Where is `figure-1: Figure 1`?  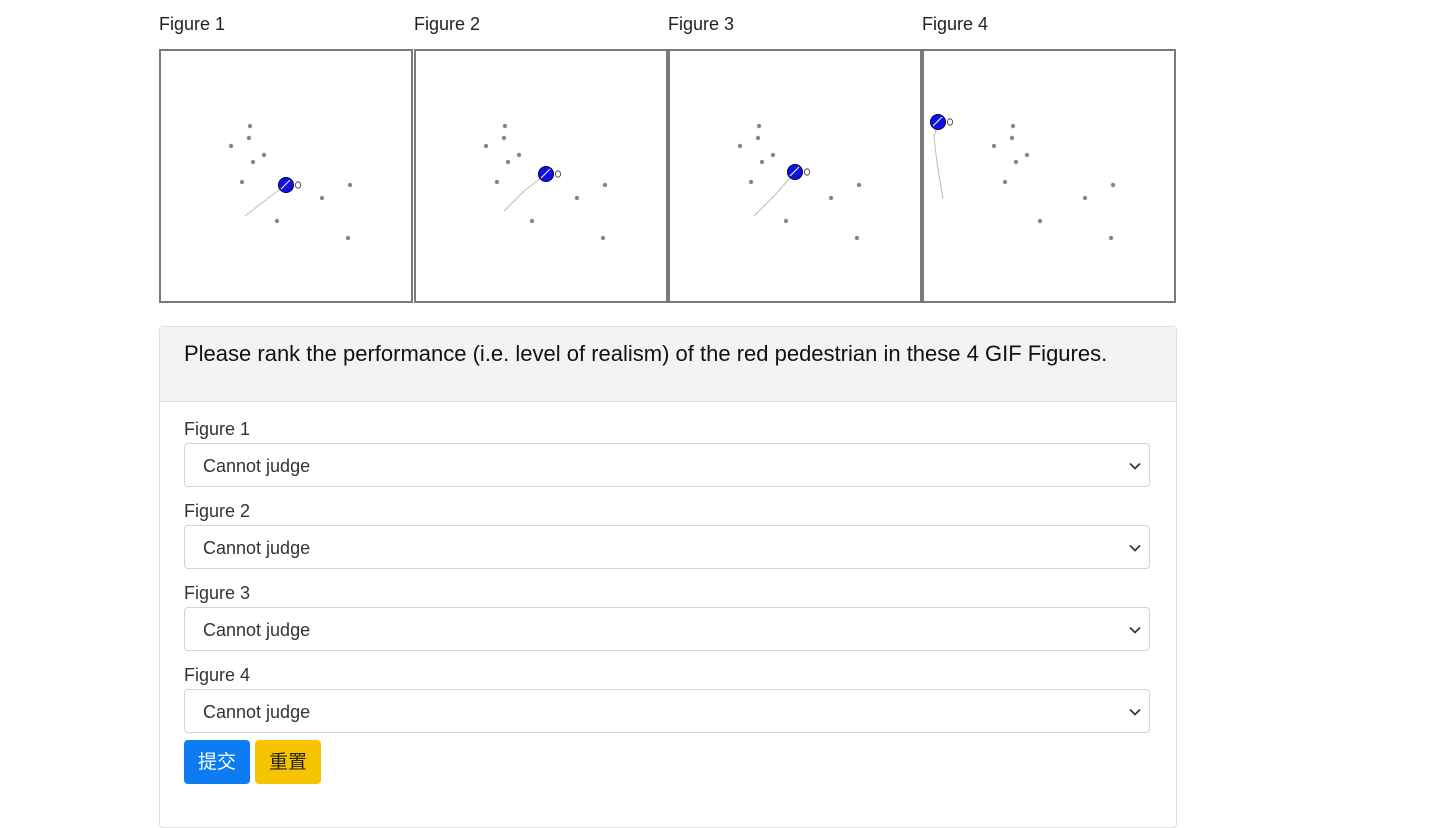
figure-1: Figure 1 is located at coordinates (286, 156).